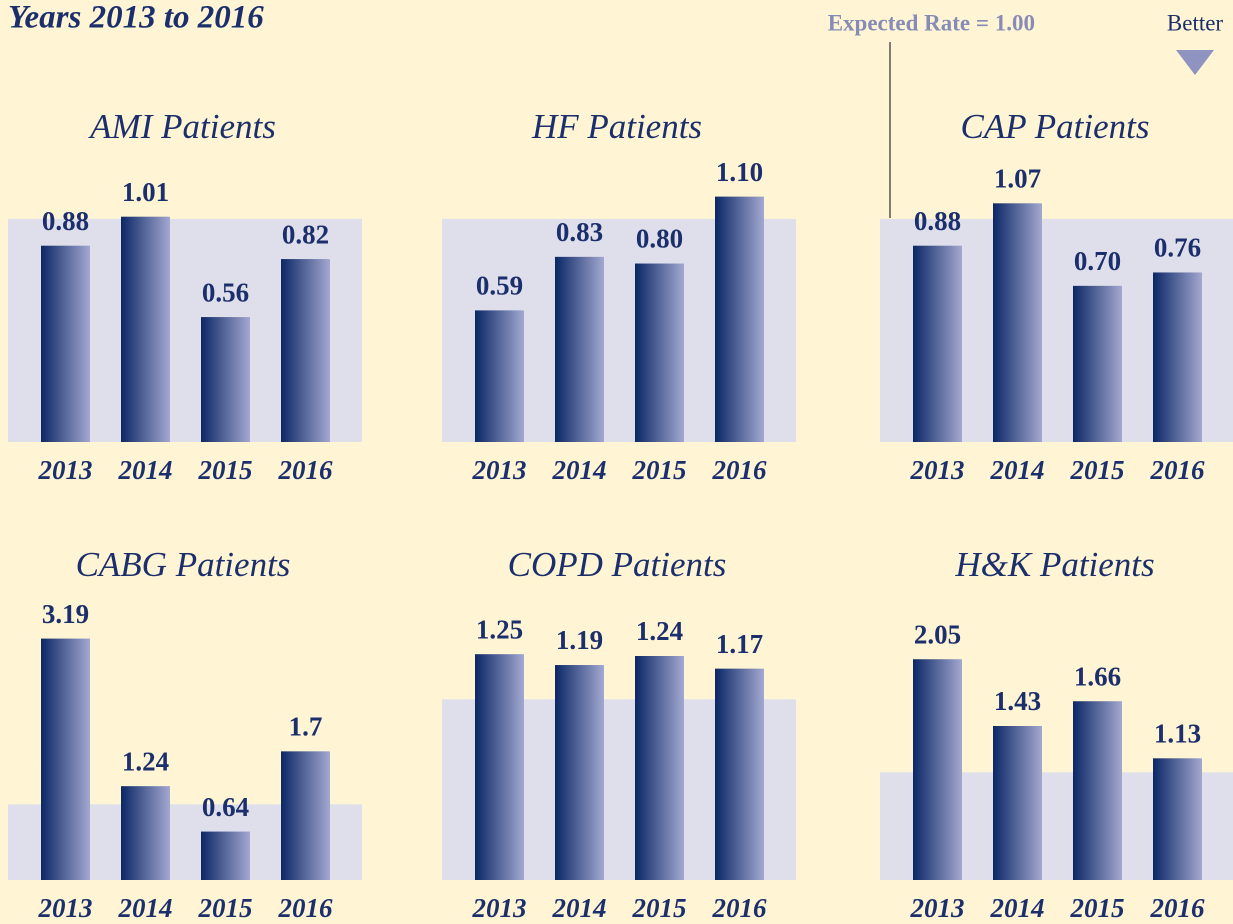  I want to click on value-label: 0.64, so click(225, 807).